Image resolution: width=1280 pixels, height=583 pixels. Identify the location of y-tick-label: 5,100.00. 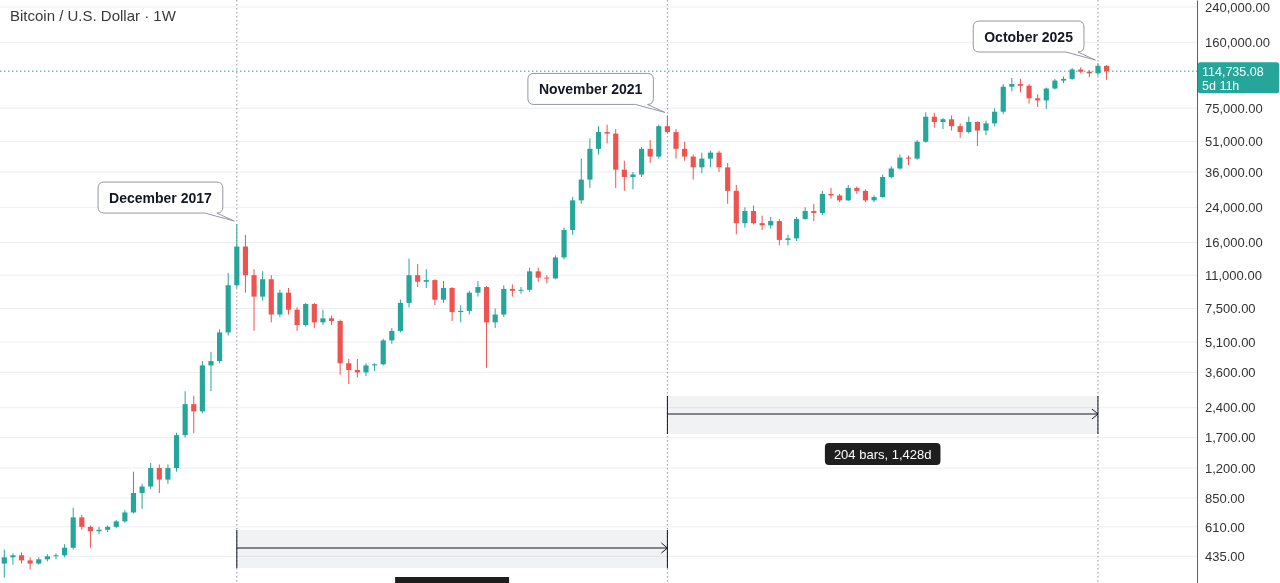
(1230, 342).